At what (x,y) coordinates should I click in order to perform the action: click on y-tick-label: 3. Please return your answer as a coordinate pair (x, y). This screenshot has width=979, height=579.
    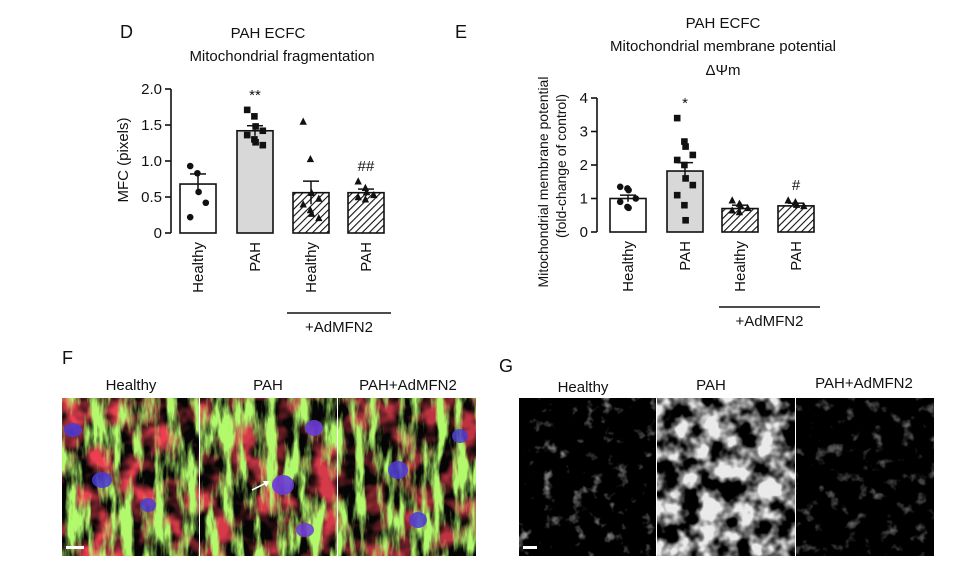
    Looking at the image, I should click on (584, 132).